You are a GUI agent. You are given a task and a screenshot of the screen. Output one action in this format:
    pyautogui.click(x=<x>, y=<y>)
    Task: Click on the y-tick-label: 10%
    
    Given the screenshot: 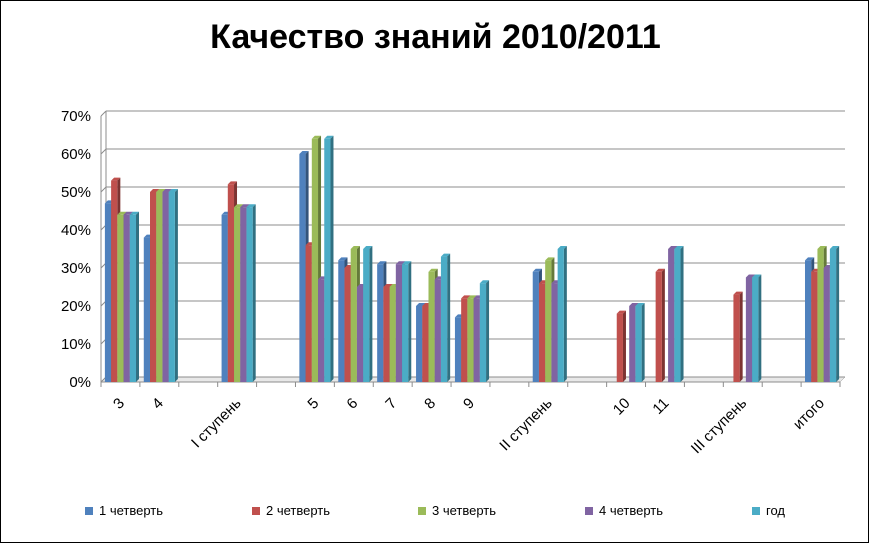 What is the action you would take?
    pyautogui.click(x=76, y=344)
    